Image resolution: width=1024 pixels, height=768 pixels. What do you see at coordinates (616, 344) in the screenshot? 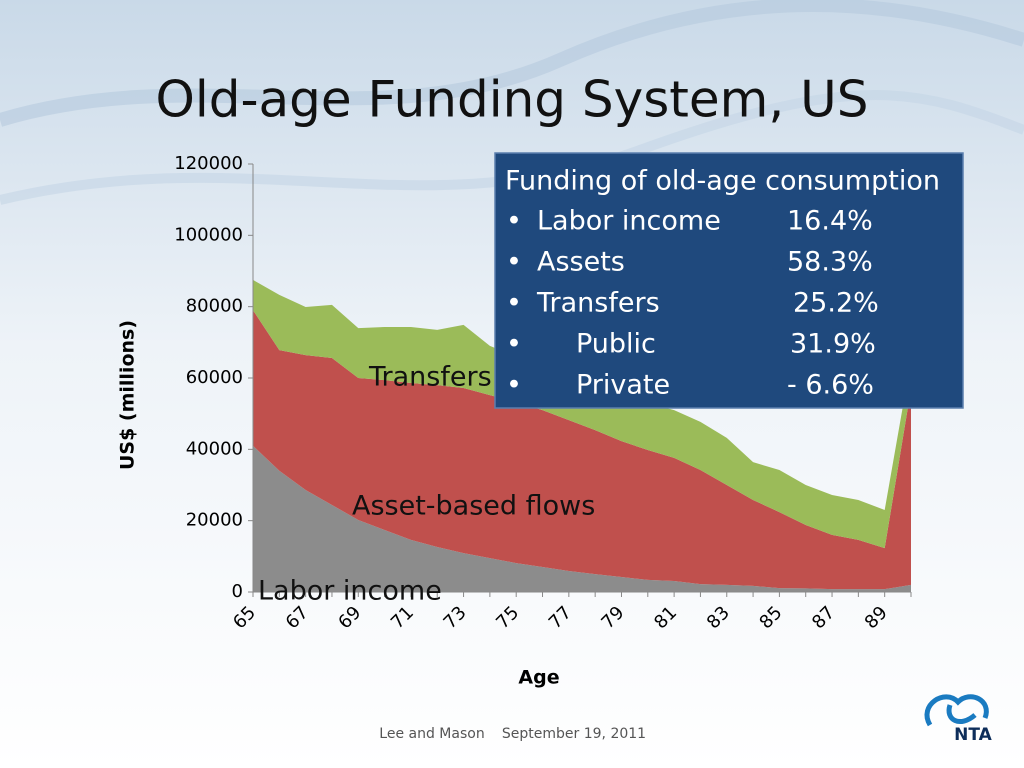
I see `info-label: Public` at bounding box center [616, 344].